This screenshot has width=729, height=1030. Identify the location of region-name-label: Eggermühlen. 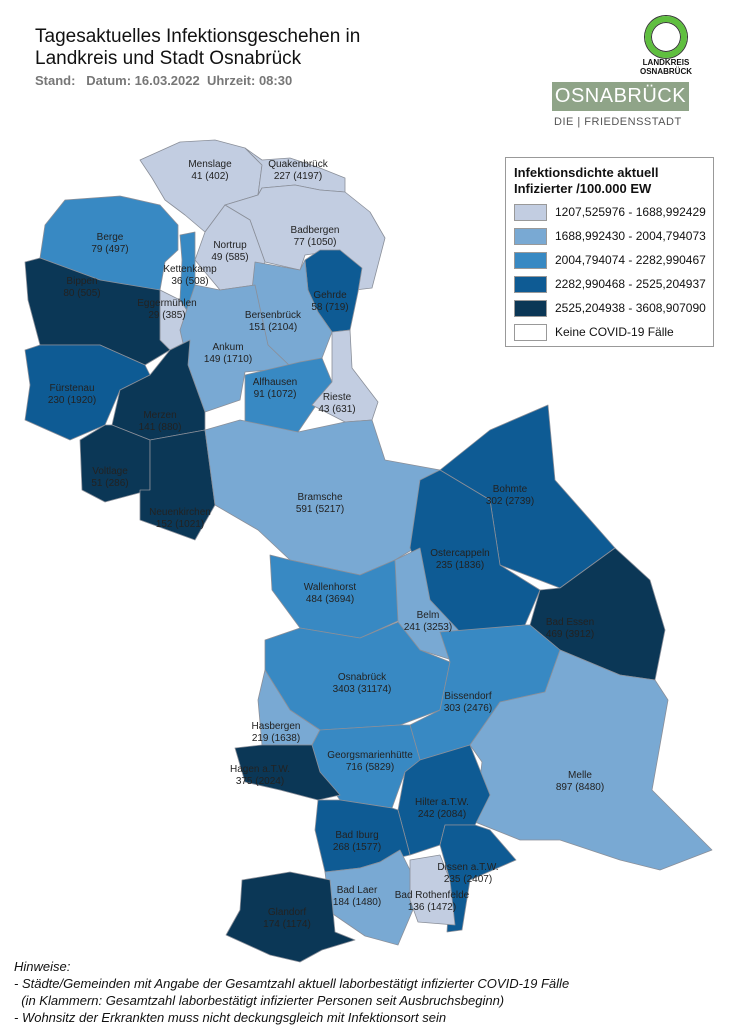
(166, 303).